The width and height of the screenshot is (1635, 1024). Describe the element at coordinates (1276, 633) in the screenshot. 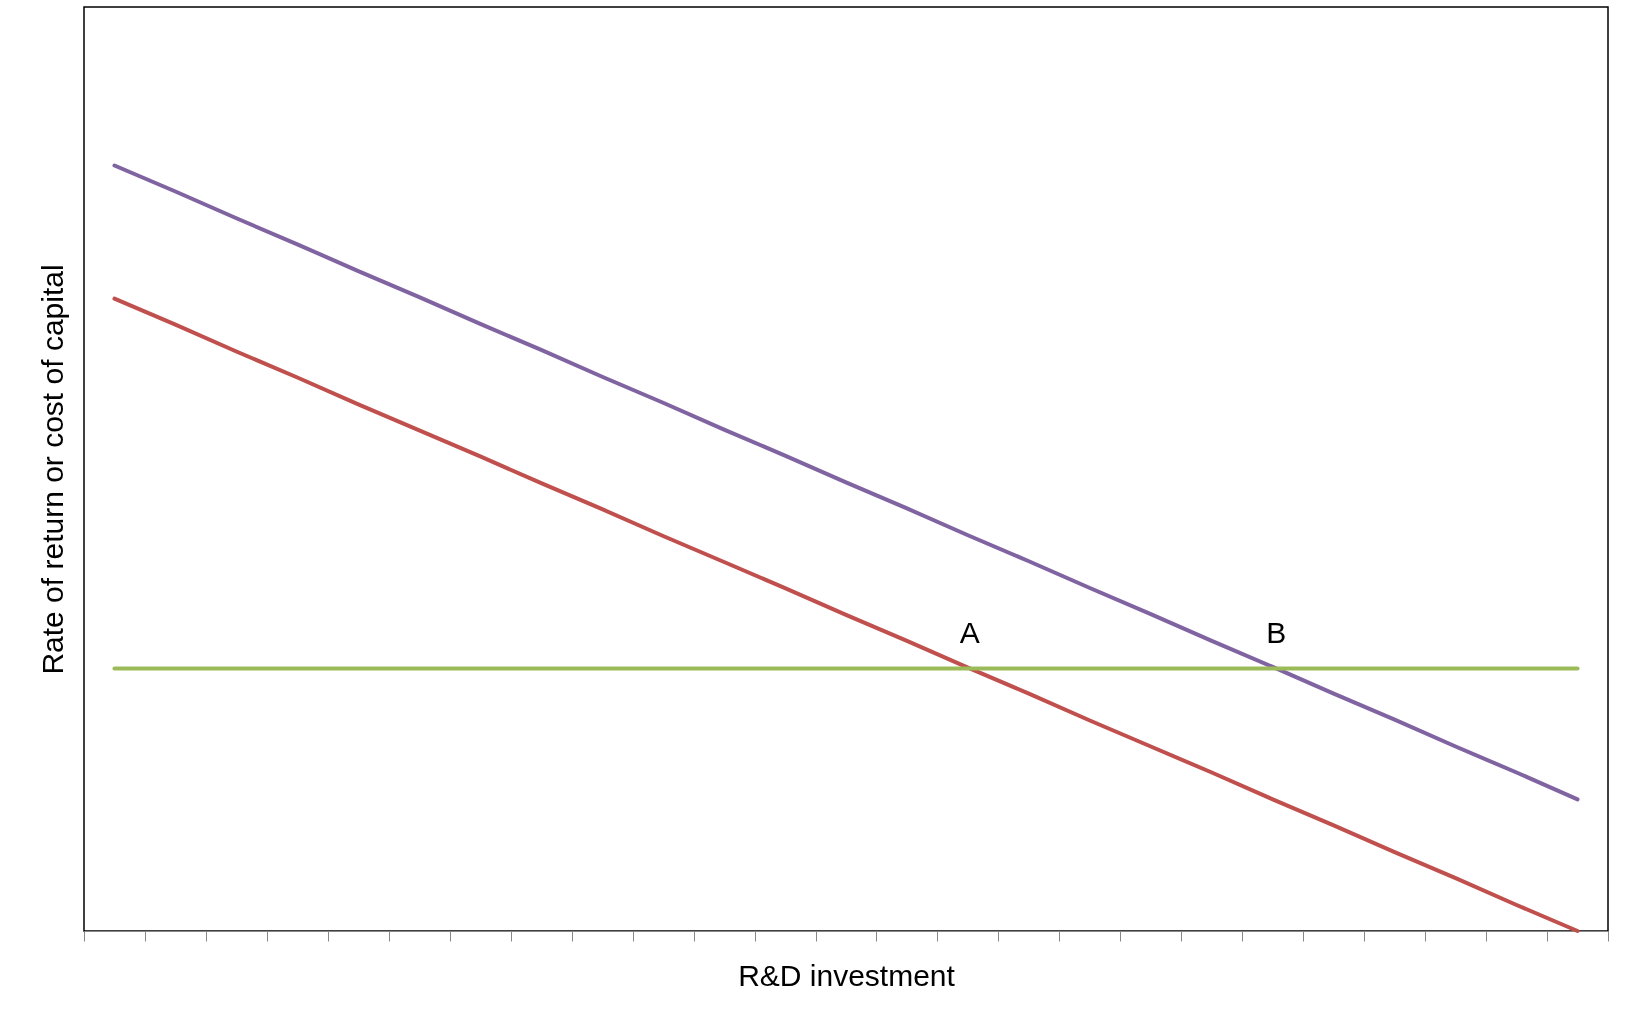

I see `annotation: B` at that location.